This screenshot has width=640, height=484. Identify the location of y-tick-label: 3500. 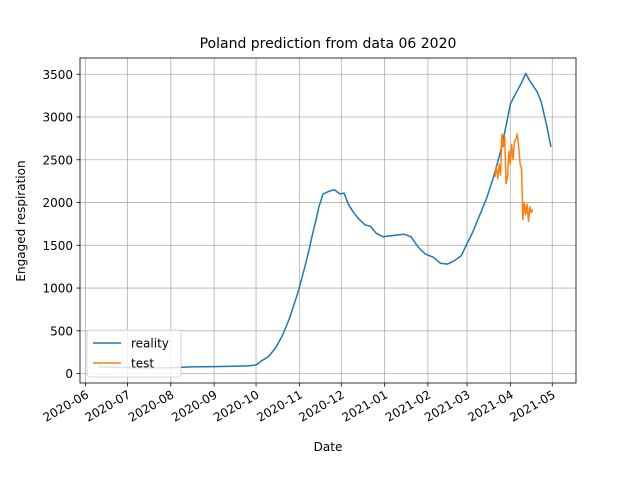
(57, 75).